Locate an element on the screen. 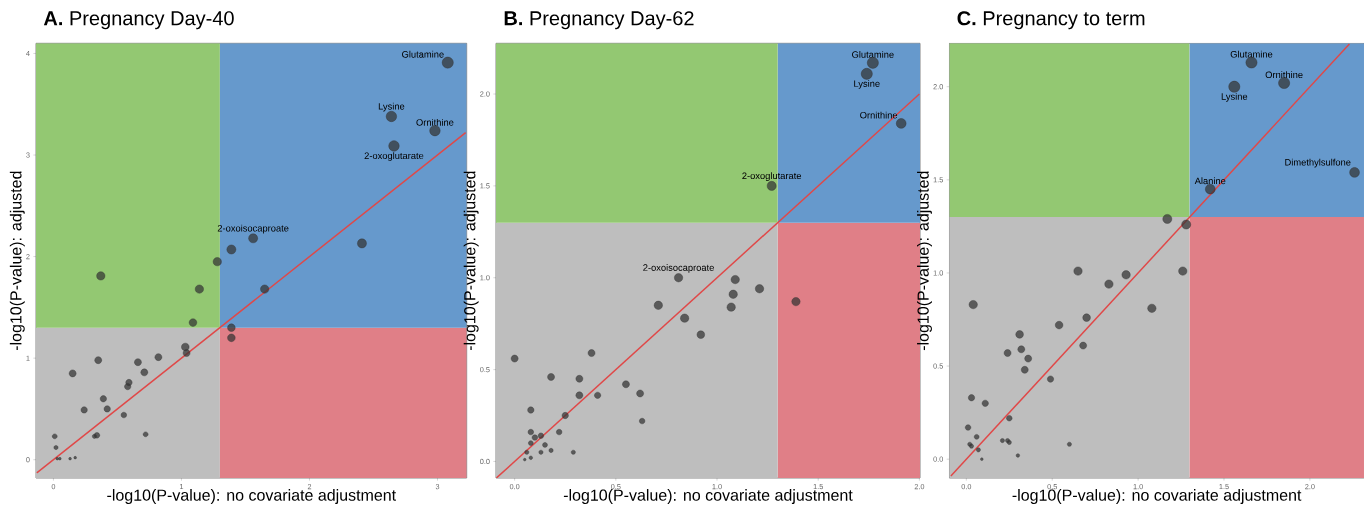  chart-title: A. Pregnancy Day-40 is located at coordinates (138, 20).